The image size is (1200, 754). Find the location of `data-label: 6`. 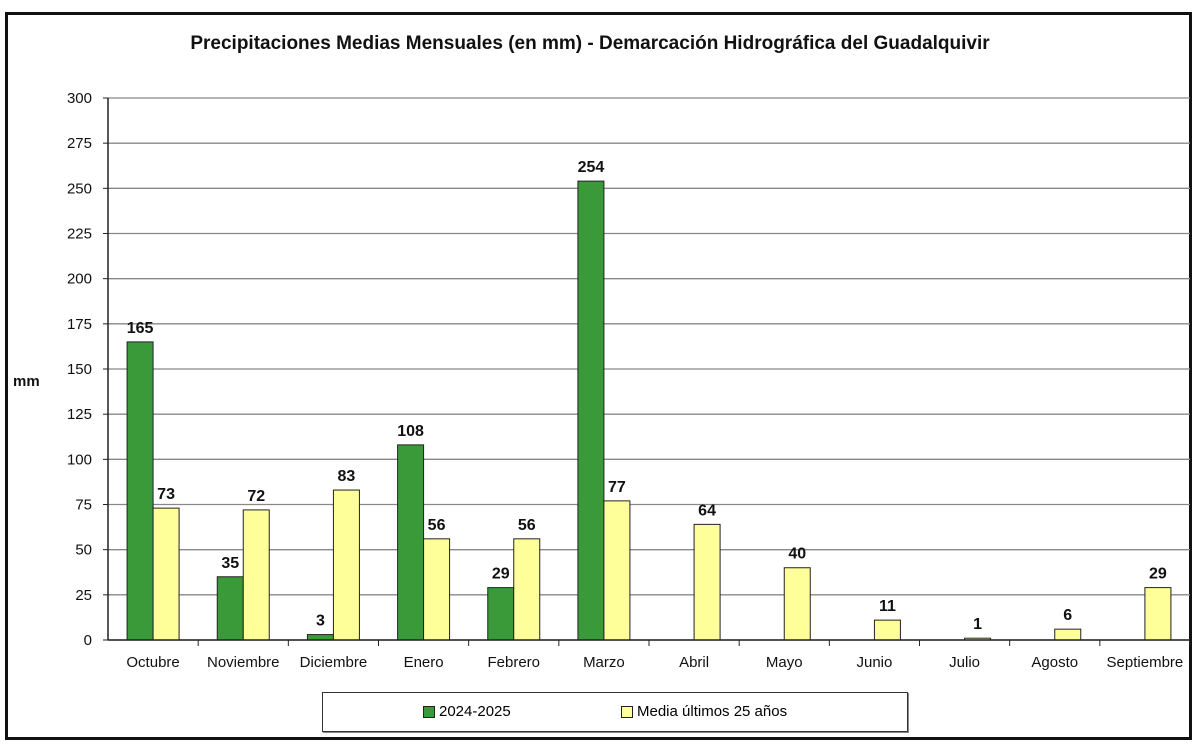

data-label: 6 is located at coordinates (1067, 615).